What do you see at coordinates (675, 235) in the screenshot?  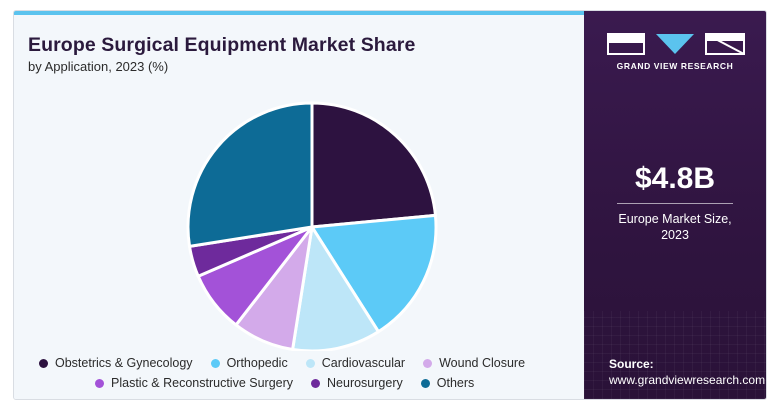 I see `market-label-line2: 2023` at bounding box center [675, 235].